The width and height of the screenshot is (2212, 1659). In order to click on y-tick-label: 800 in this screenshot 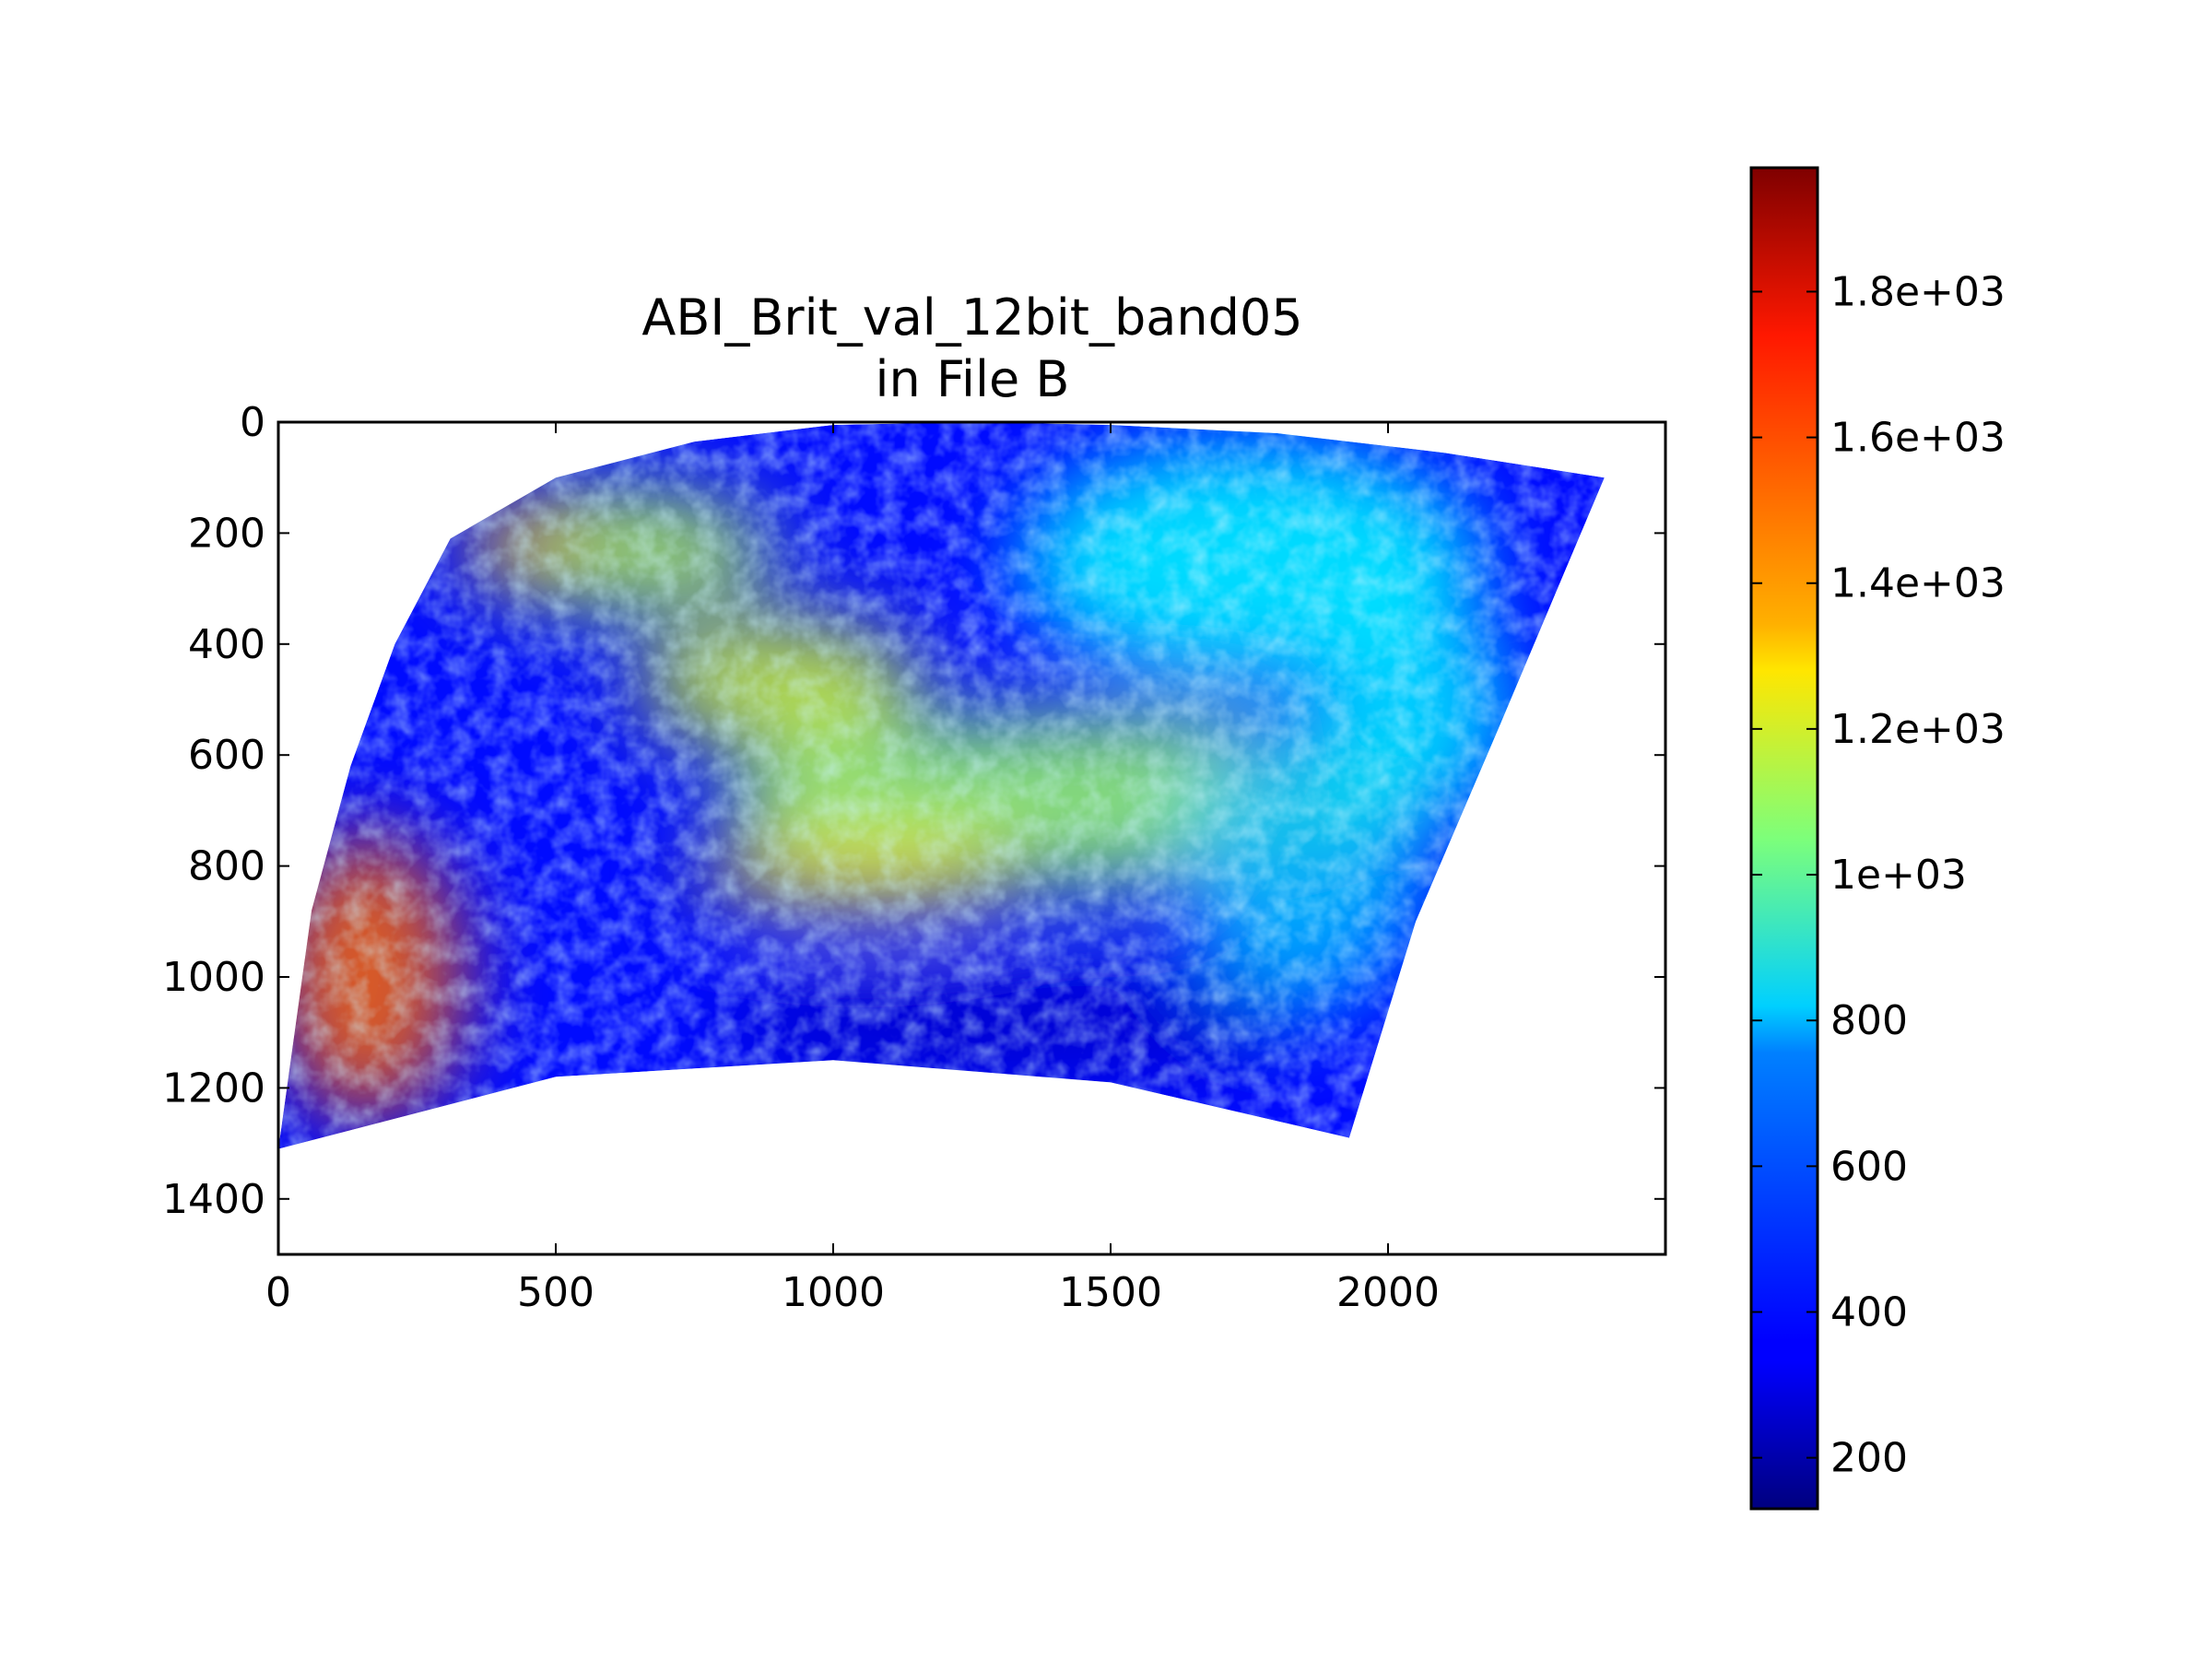, I will do `click(226, 866)`.